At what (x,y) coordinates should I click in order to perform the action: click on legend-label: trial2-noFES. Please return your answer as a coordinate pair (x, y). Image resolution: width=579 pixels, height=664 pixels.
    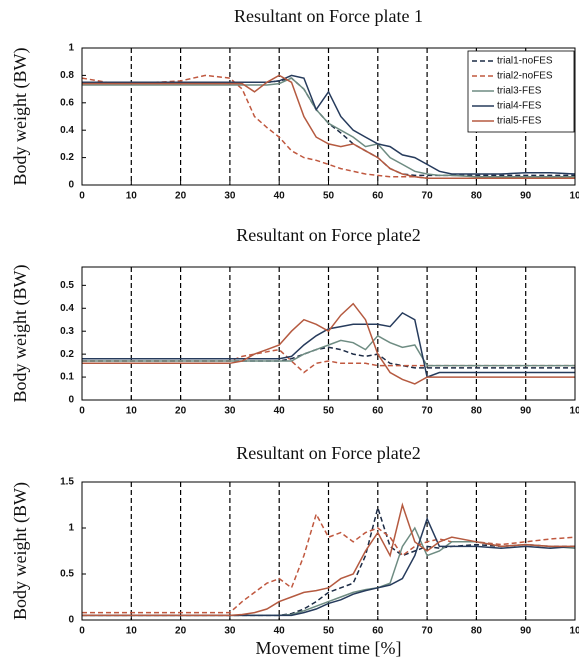
    Looking at the image, I should click on (525, 76).